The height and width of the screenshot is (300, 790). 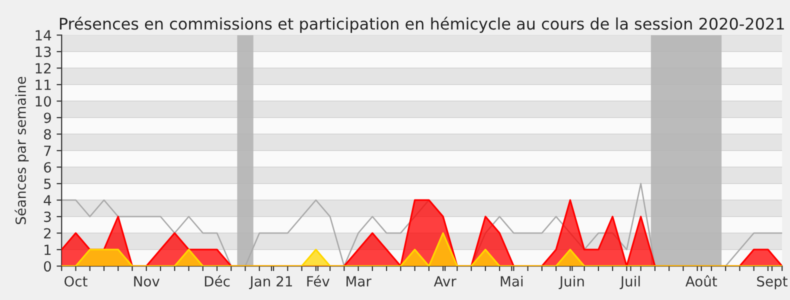 What do you see at coordinates (21, 150) in the screenshot?
I see `y-axis-title: Séances par semaine` at bounding box center [21, 150].